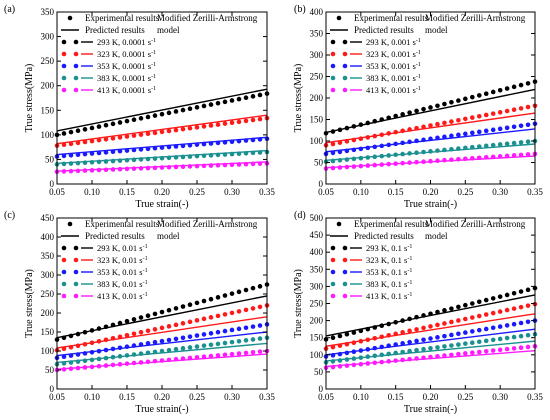  What do you see at coordinates (104, 260) in the screenshot?
I see `legend-item-1: 323 K, 0.01 s-1` at bounding box center [104, 260].